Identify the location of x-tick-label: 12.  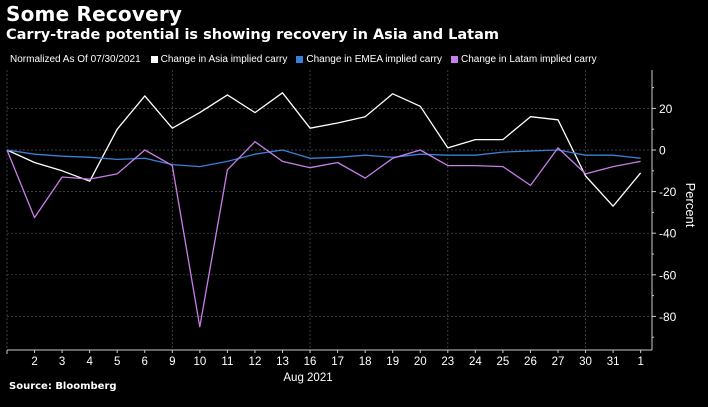
(255, 362).